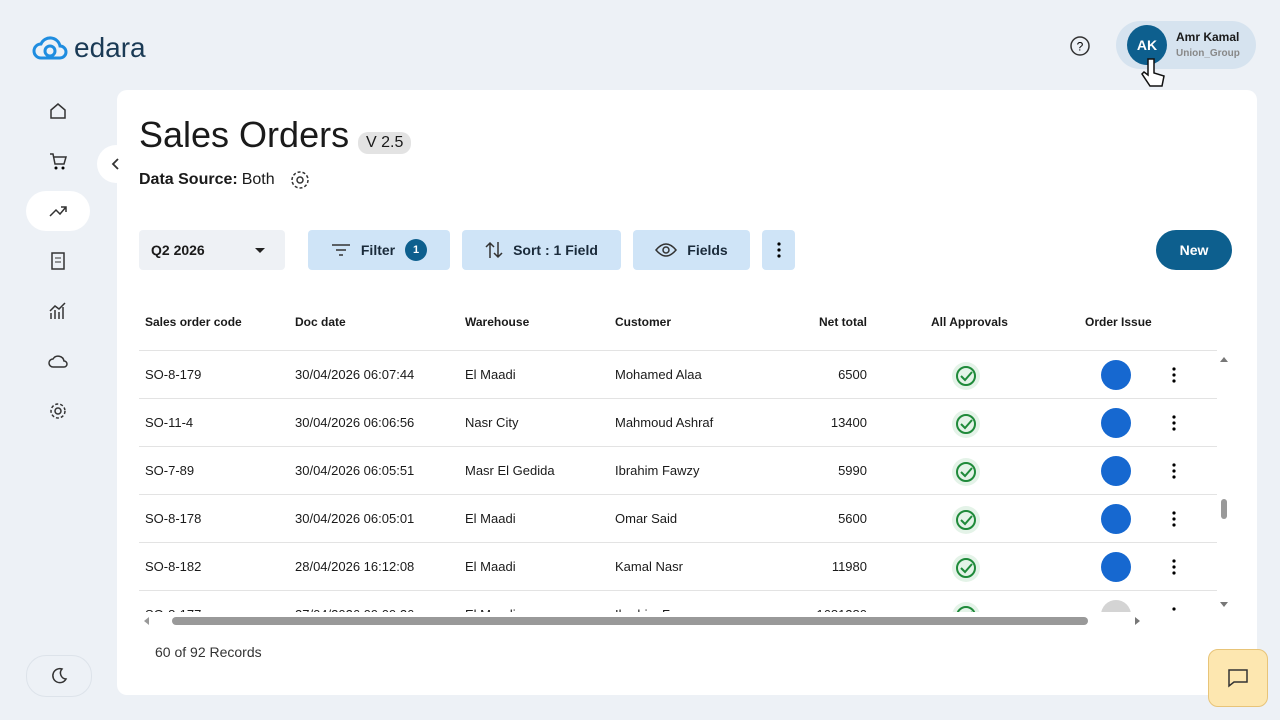 Image resolution: width=1280 pixels, height=720 pixels. What do you see at coordinates (170, 470) in the screenshot?
I see `cell: SO-7-89` at bounding box center [170, 470].